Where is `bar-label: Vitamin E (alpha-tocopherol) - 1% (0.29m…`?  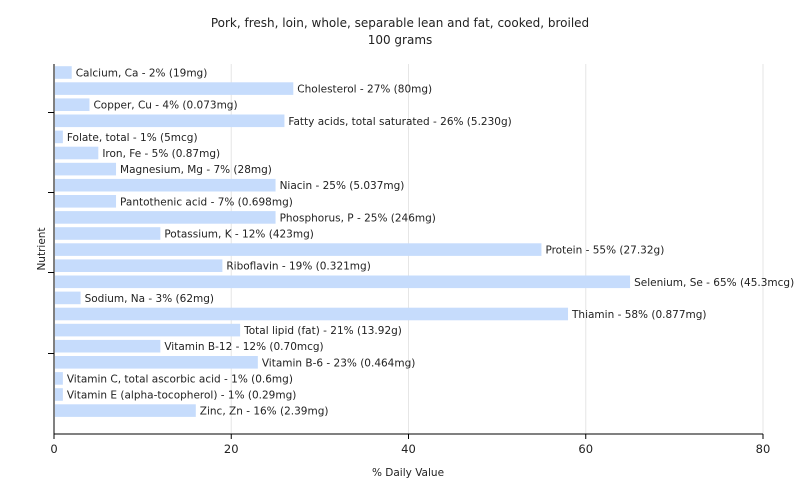
bar-label: Vitamin E (alpha-tocopherol) - 1% (0.29m… is located at coordinates (181, 396).